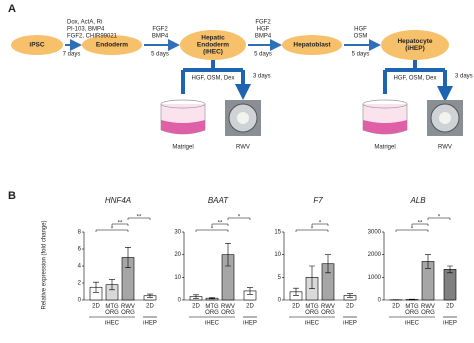  I want to click on node-label: Hepatic, so click(213, 38).